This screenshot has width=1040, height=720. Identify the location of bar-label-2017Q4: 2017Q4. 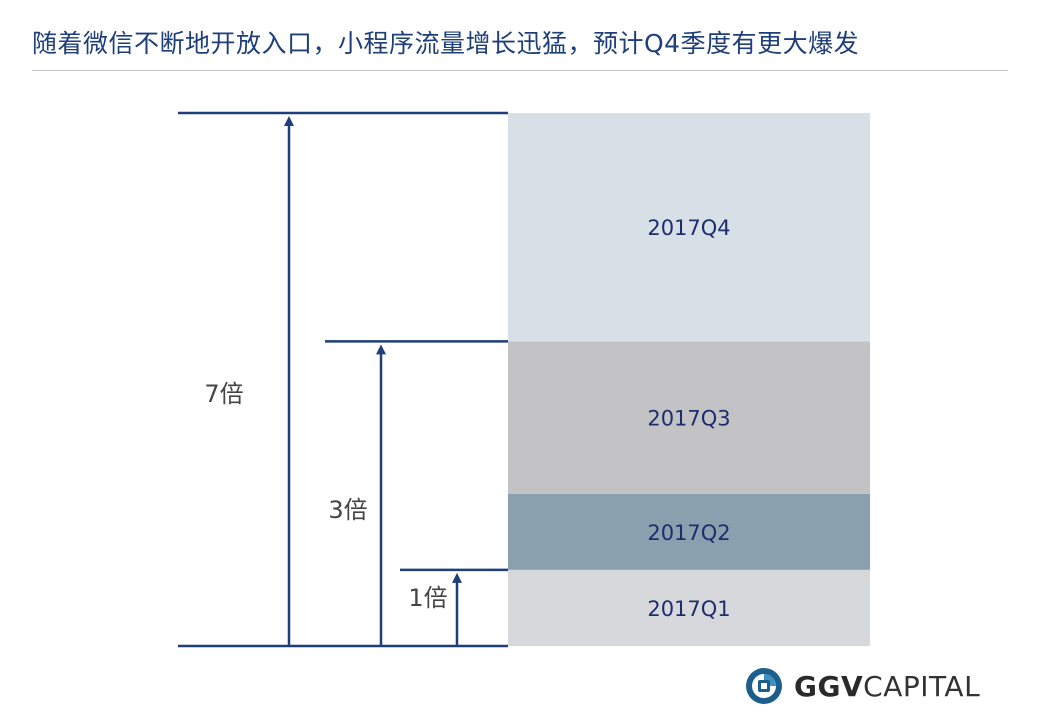
(688, 228).